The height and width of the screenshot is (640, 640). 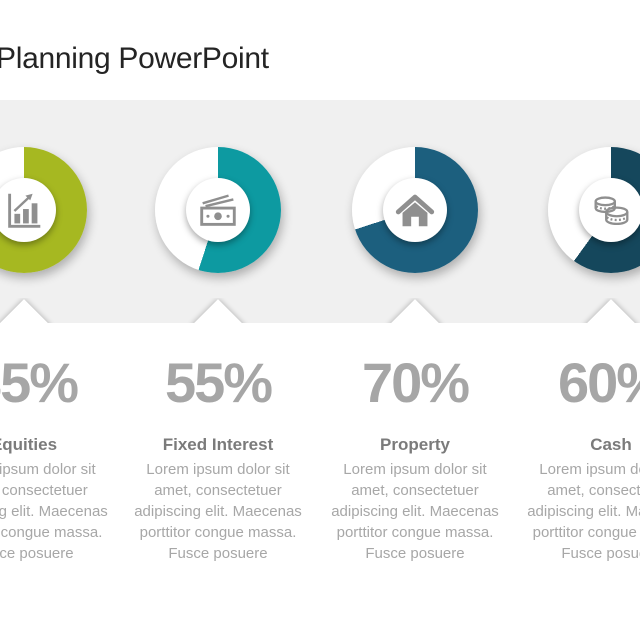 What do you see at coordinates (134, 58) in the screenshot?
I see `page-title: Planning PowerPoint` at bounding box center [134, 58].